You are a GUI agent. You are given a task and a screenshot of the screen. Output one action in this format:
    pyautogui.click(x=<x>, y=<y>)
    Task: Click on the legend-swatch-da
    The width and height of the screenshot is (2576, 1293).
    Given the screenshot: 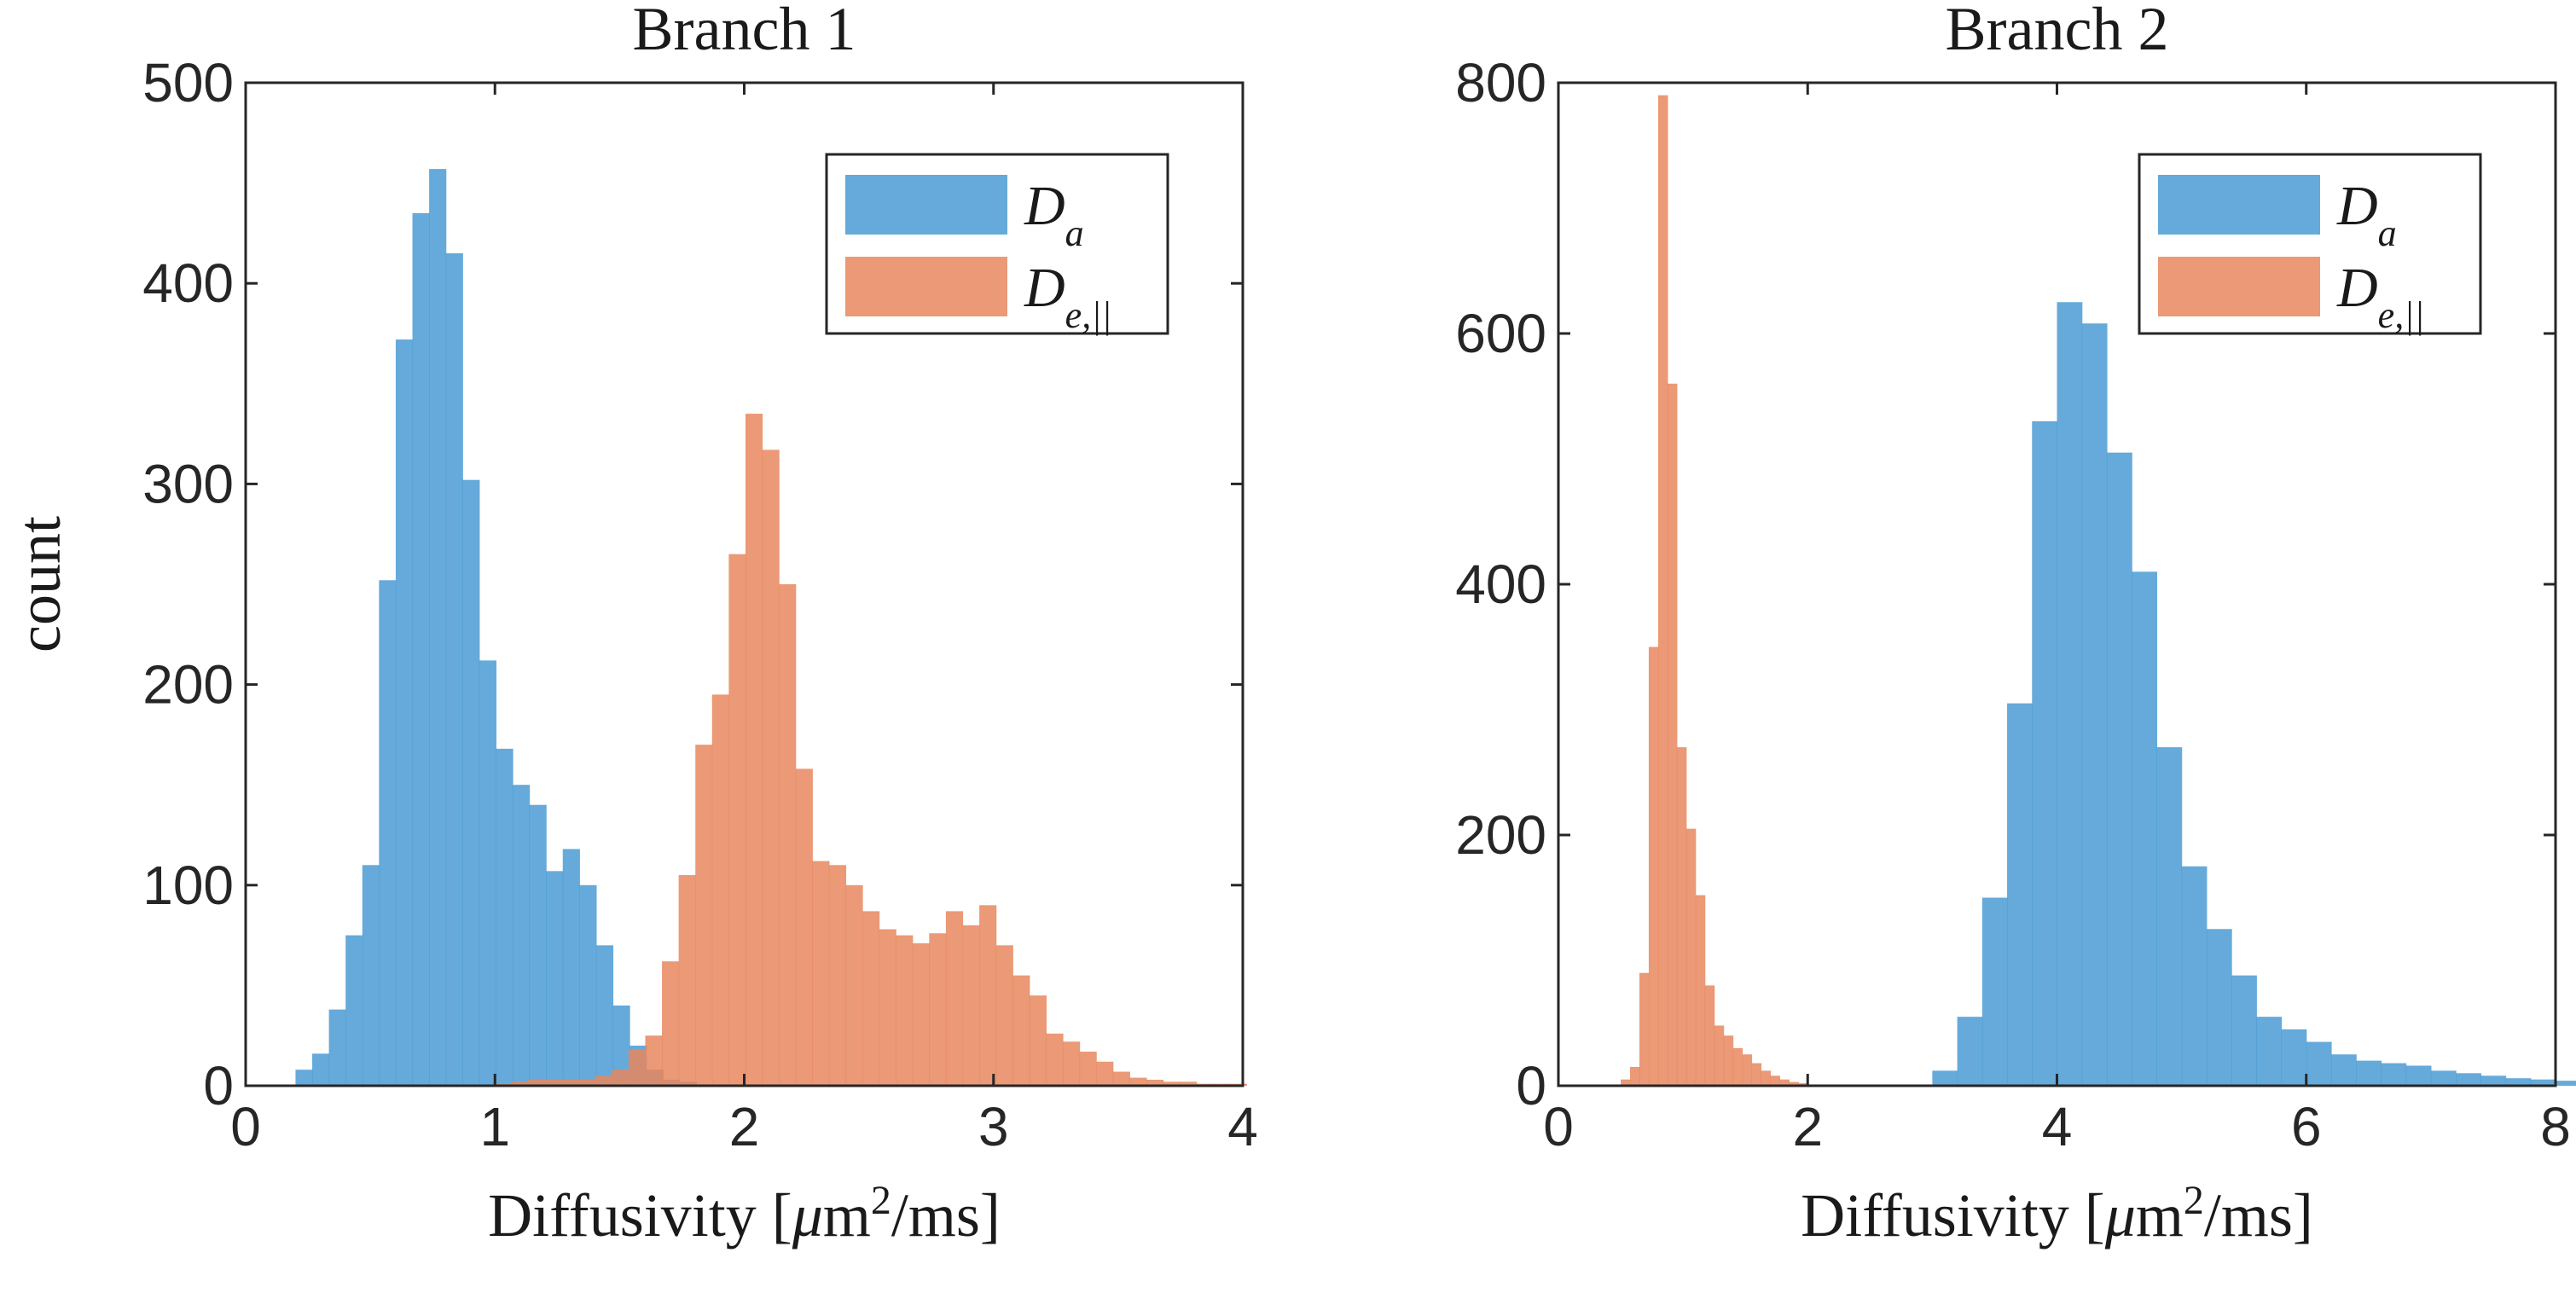 What is the action you would take?
    pyautogui.click(x=2239, y=205)
    